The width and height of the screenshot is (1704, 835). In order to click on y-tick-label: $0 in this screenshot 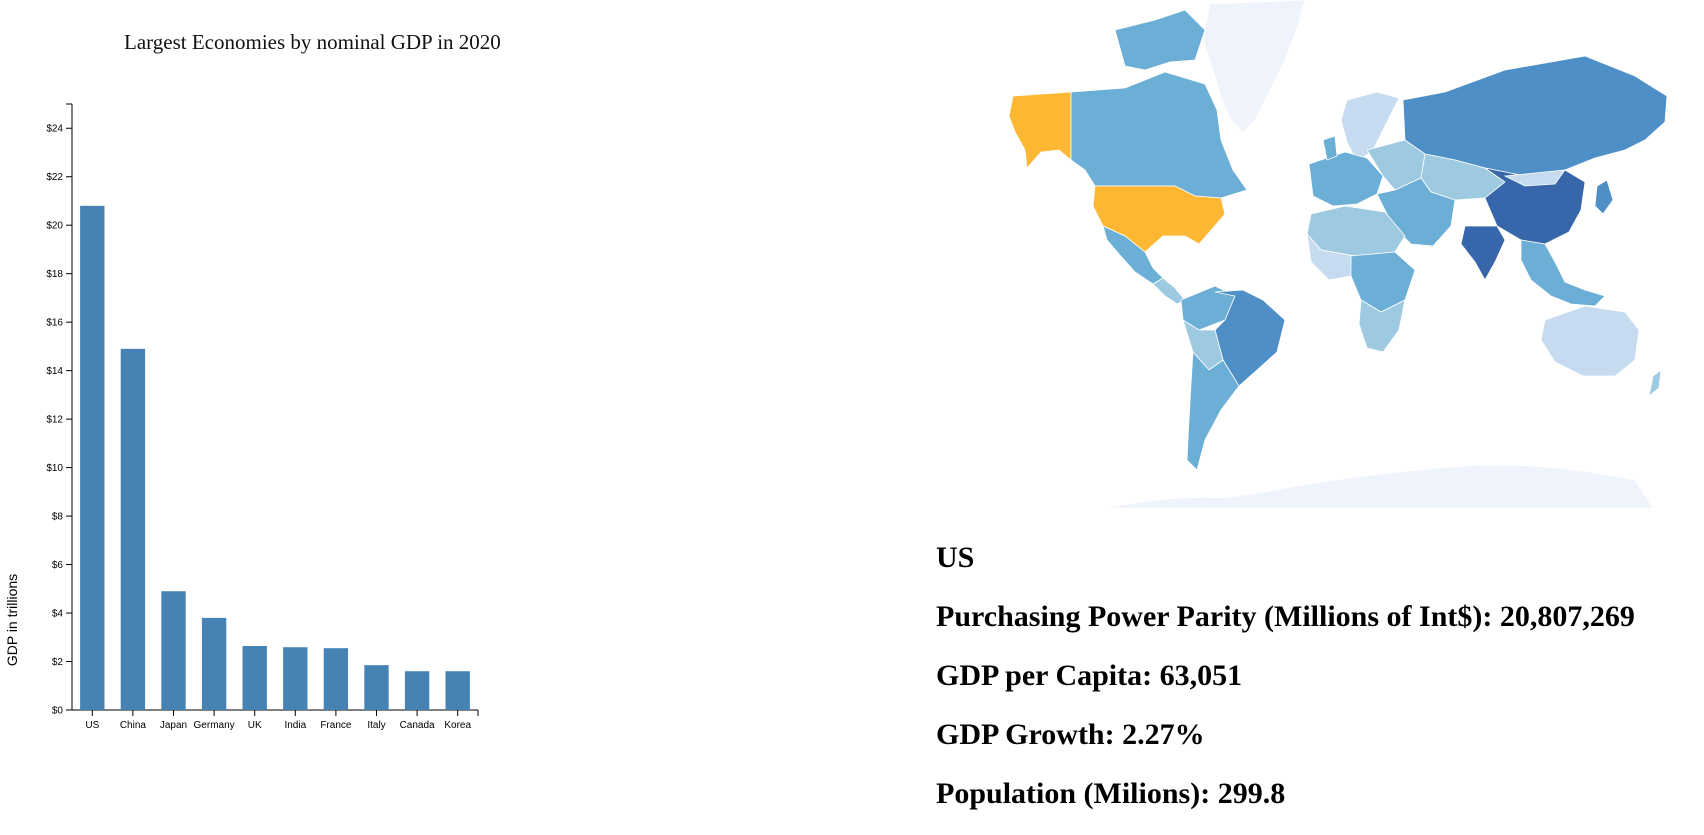, I will do `click(58, 711)`.